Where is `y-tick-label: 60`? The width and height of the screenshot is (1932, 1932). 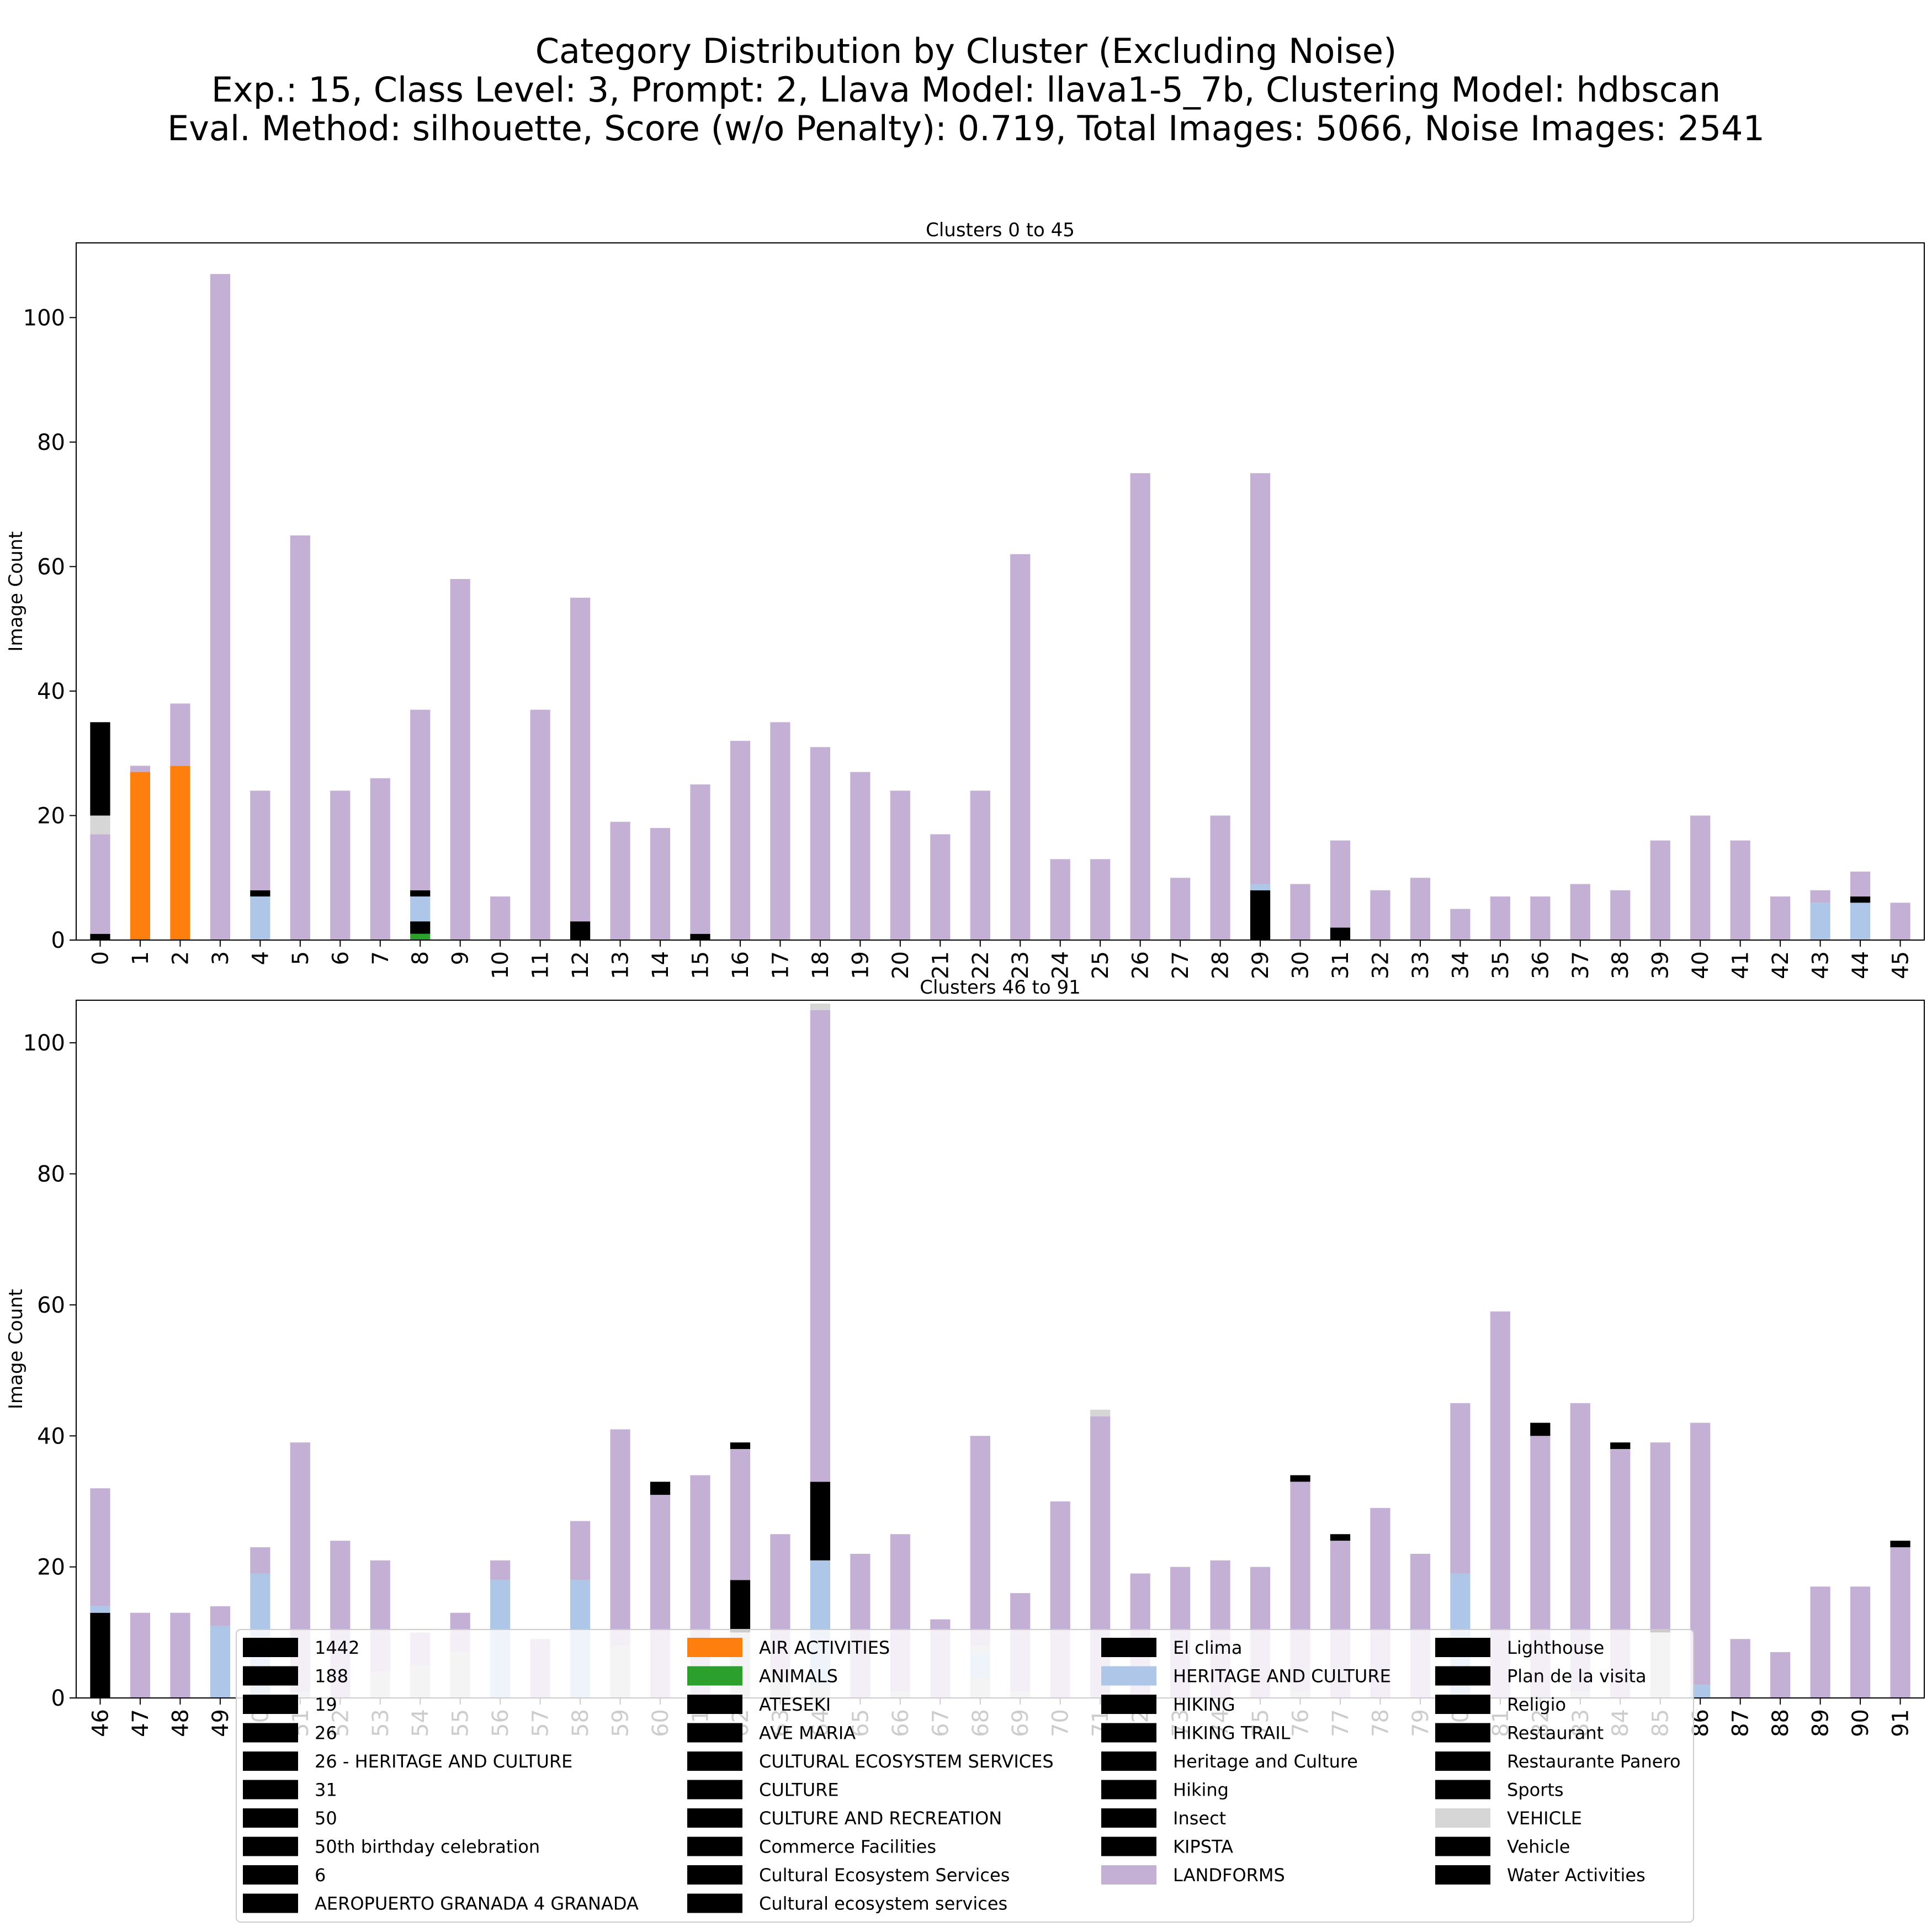
y-tick-label: 60 is located at coordinates (51, 1306).